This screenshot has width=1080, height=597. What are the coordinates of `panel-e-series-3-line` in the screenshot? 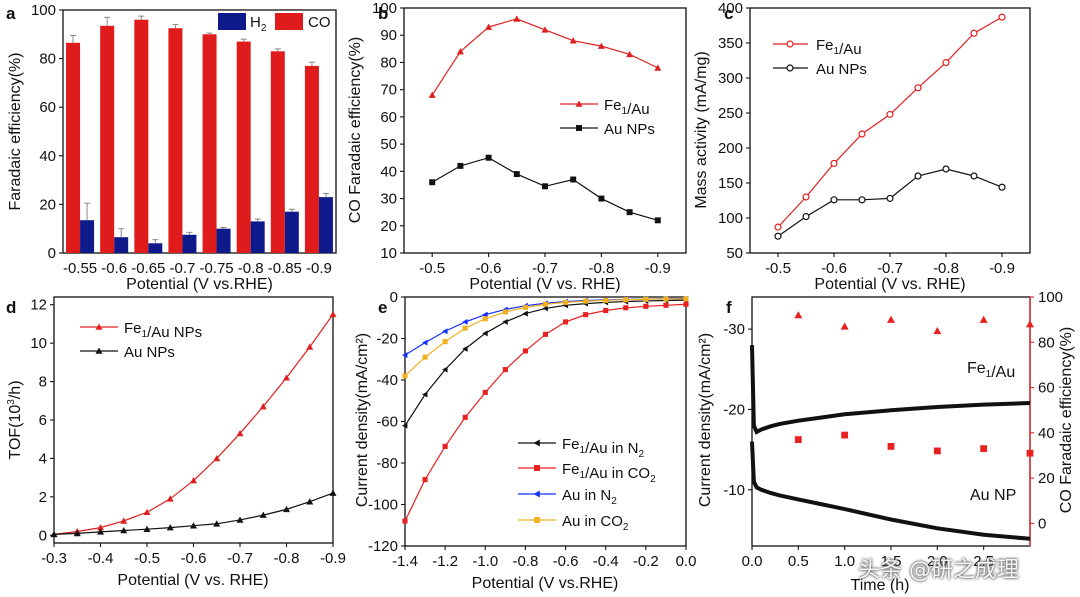 It's located at (545, 337).